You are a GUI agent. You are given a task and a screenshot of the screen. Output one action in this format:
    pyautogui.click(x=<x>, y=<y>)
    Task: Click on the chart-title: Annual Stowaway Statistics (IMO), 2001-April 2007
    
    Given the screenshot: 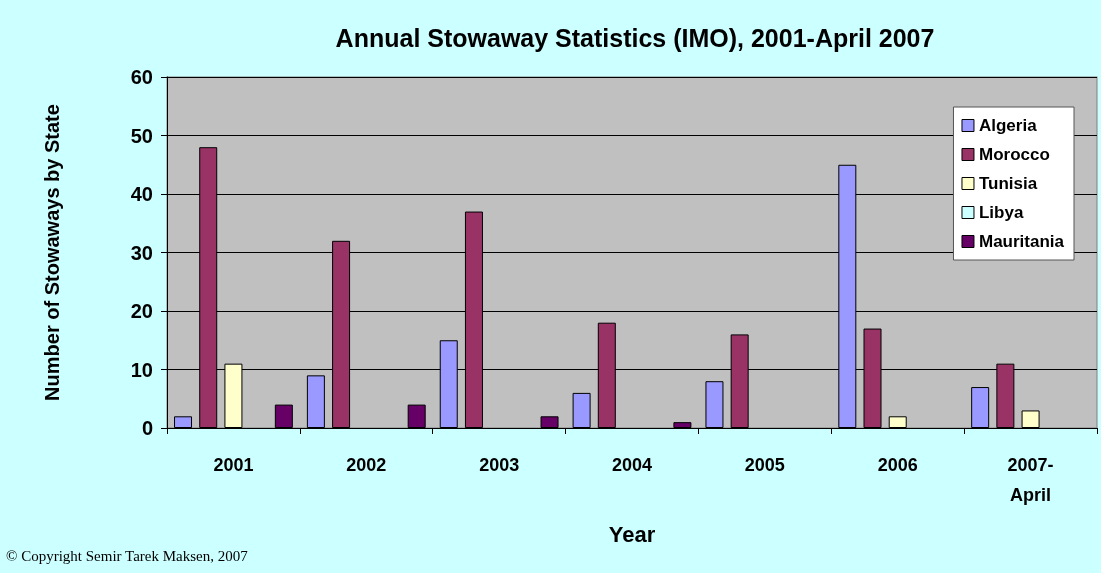 What is the action you would take?
    pyautogui.click(x=635, y=37)
    